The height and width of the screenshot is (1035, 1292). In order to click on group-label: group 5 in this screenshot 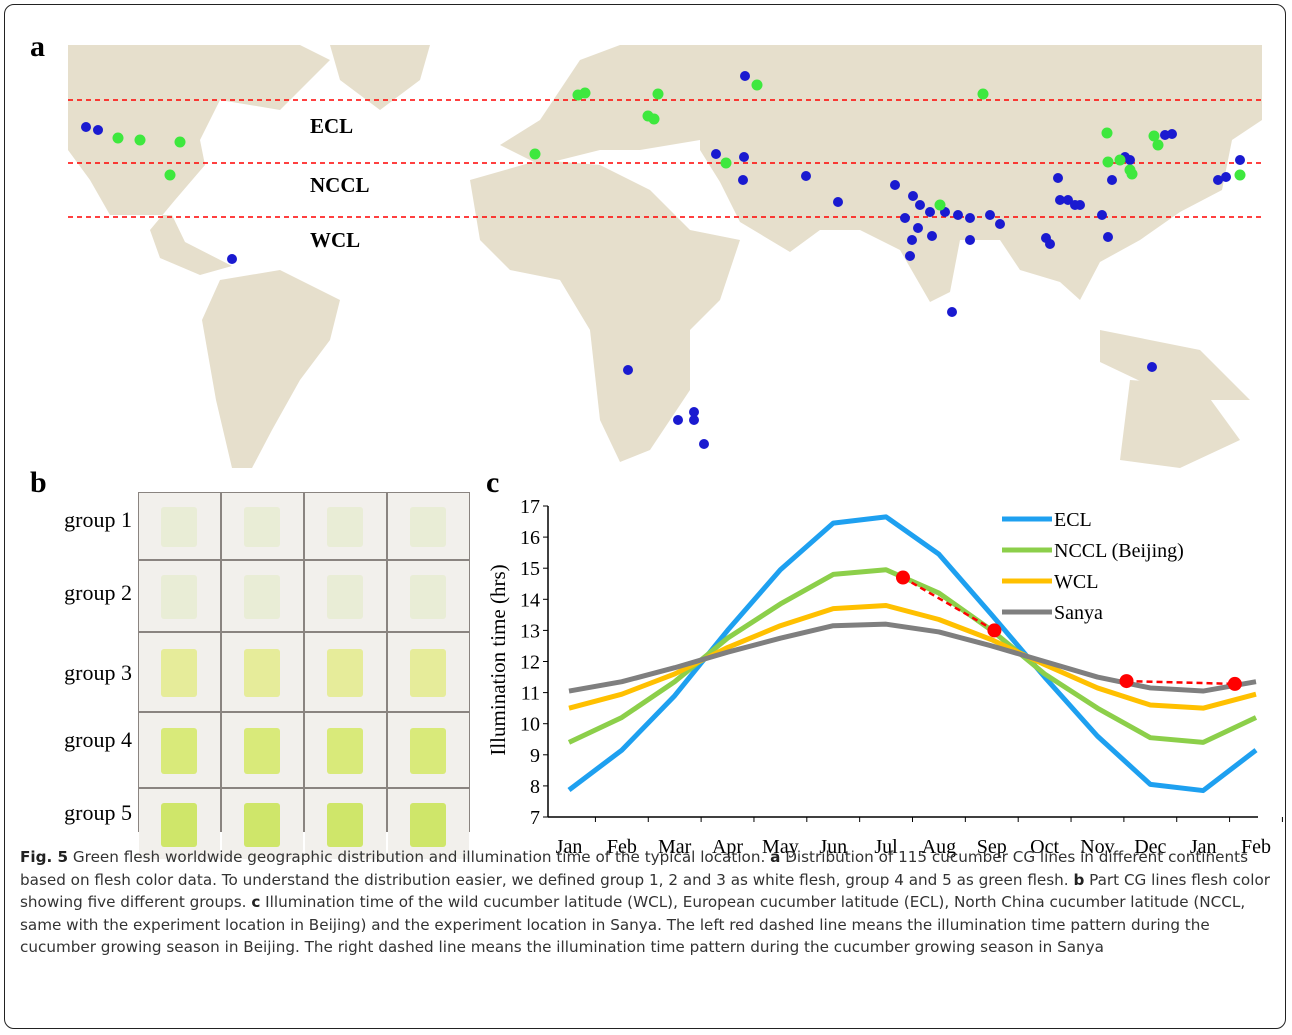, I will do `click(98, 812)`.